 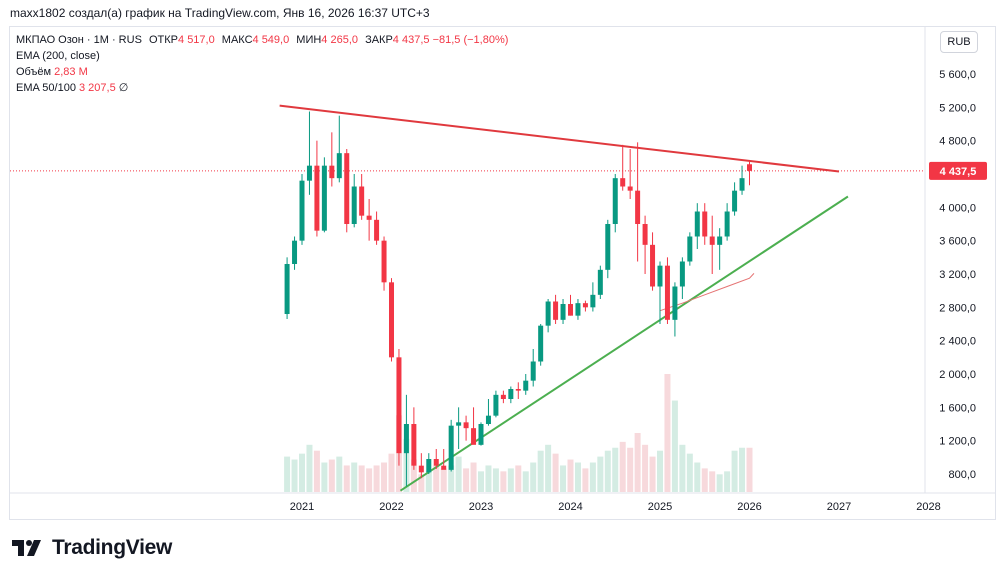 I want to click on y-tick-label: 3 600,0, so click(x=957, y=242).